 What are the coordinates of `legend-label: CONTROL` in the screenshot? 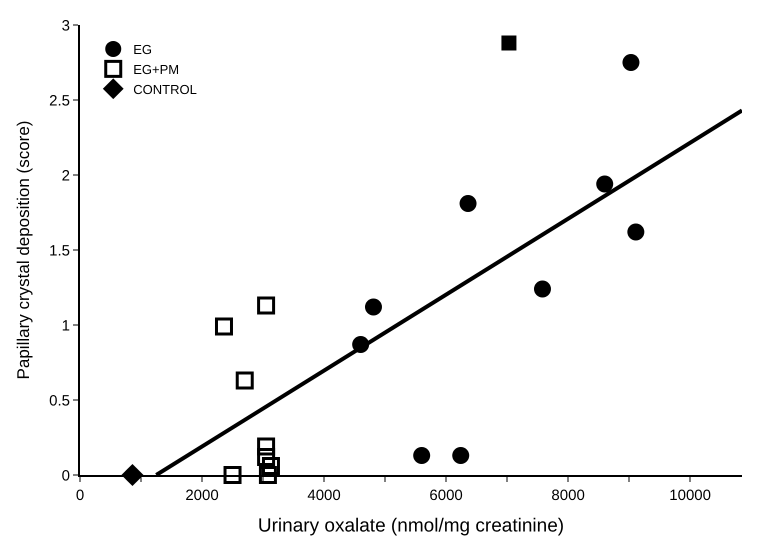 It's located at (165, 89).